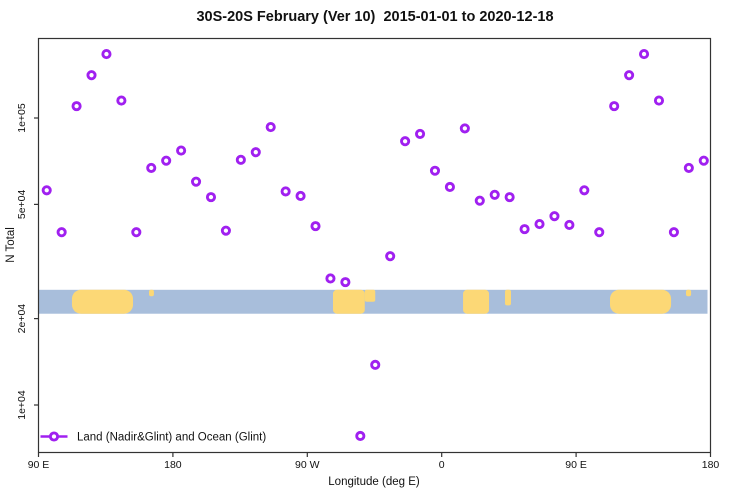 Image resolution: width=750 pixels, height=500 pixels. I want to click on map-band-land-madagascar, so click(508, 297).